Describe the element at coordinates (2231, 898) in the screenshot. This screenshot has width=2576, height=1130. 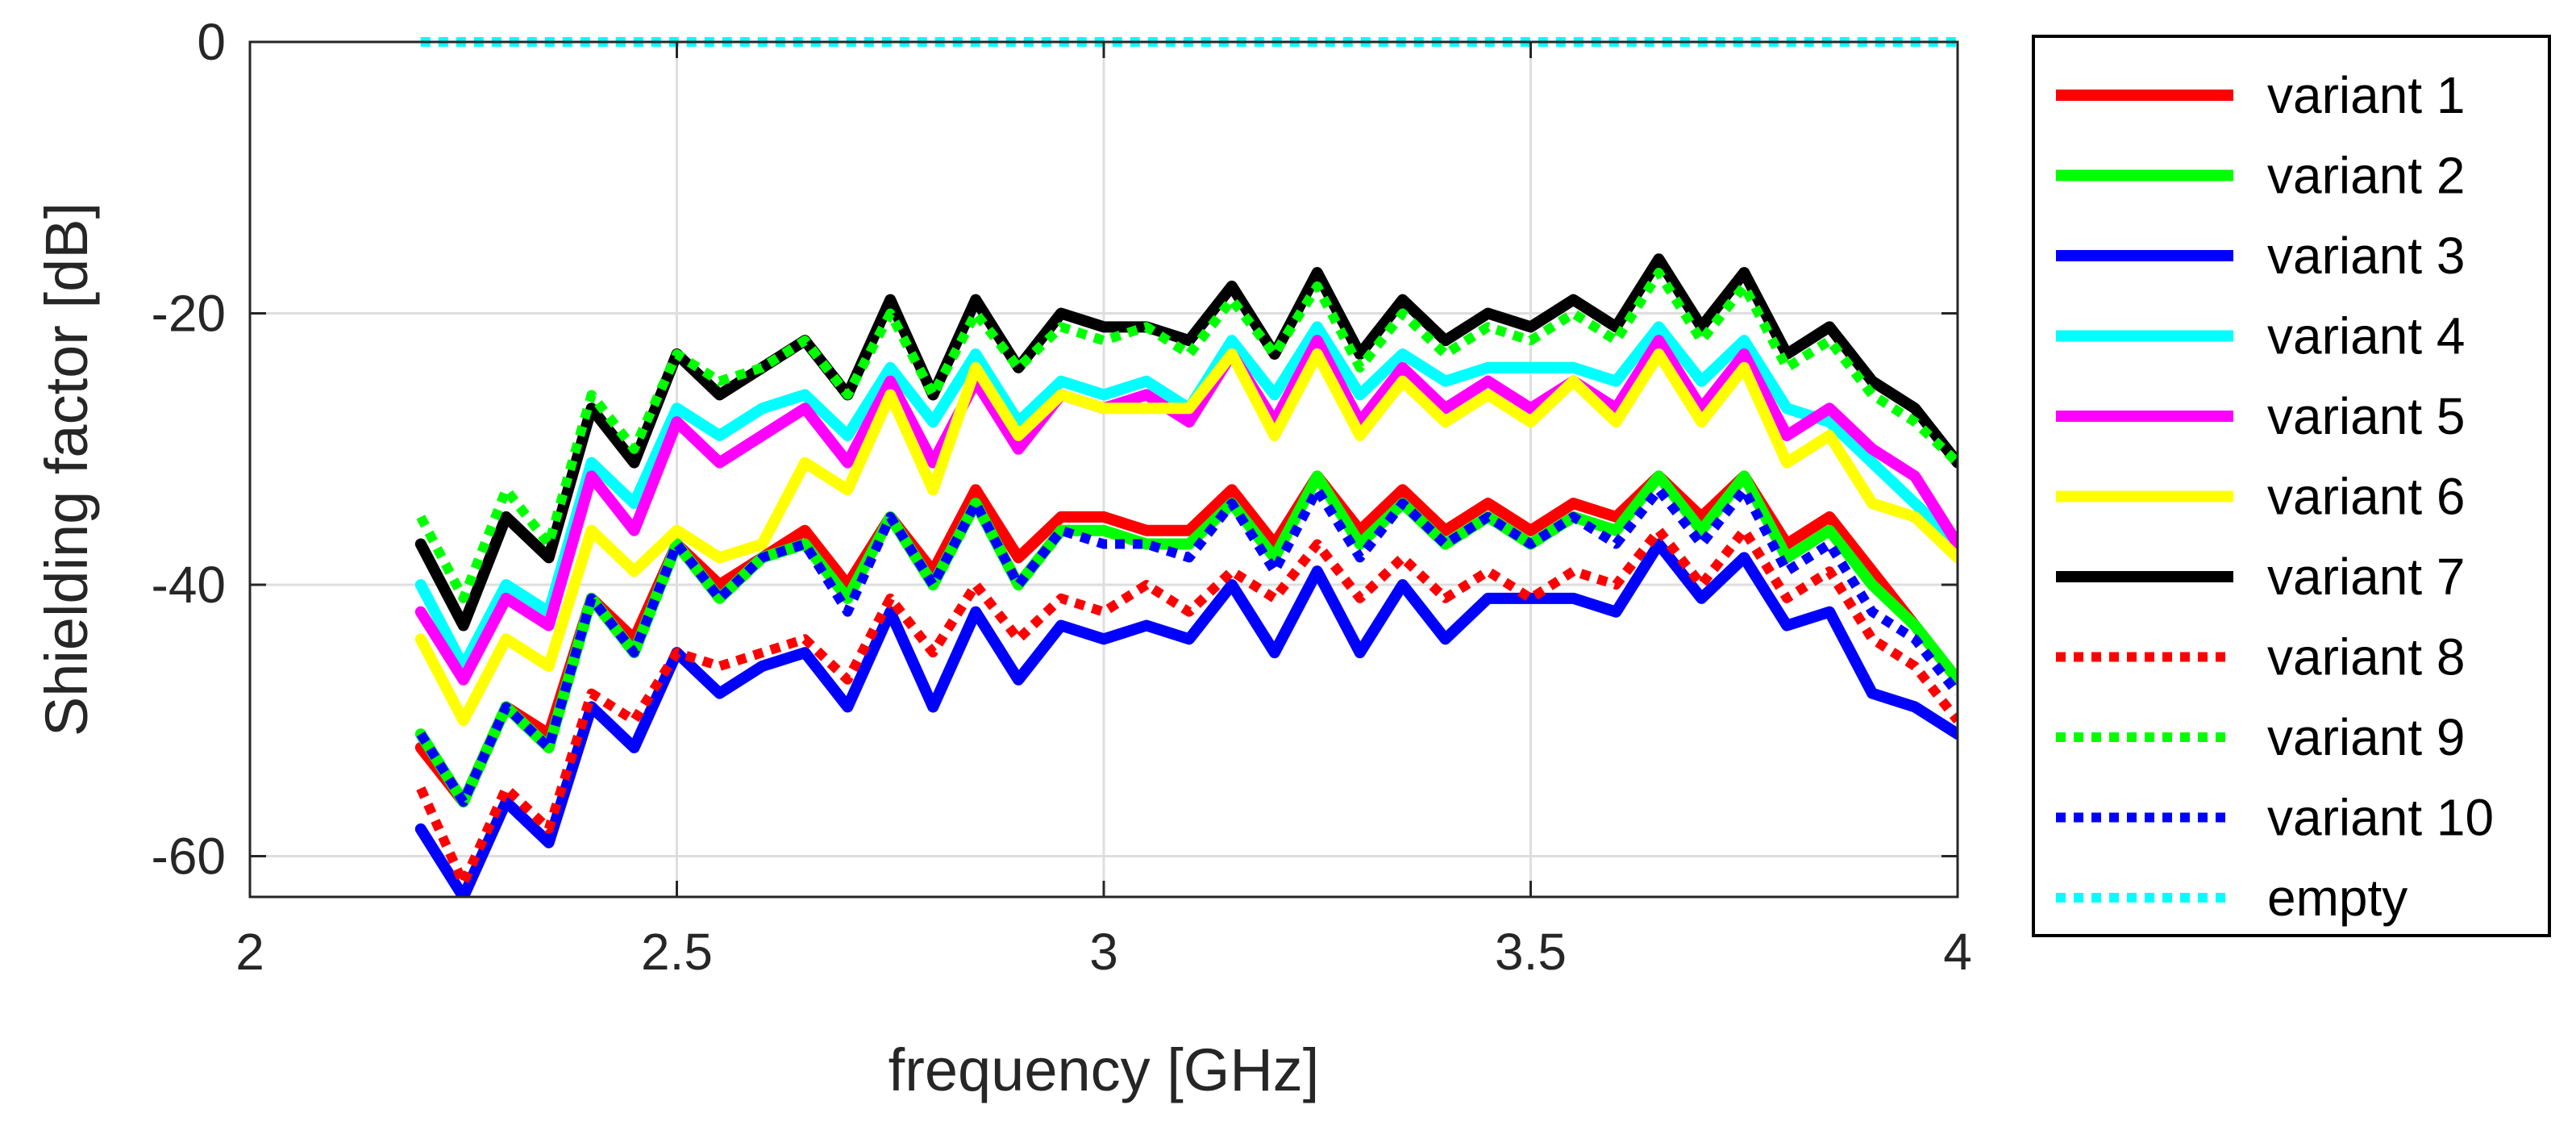
I see `legend-item: empty` at that location.